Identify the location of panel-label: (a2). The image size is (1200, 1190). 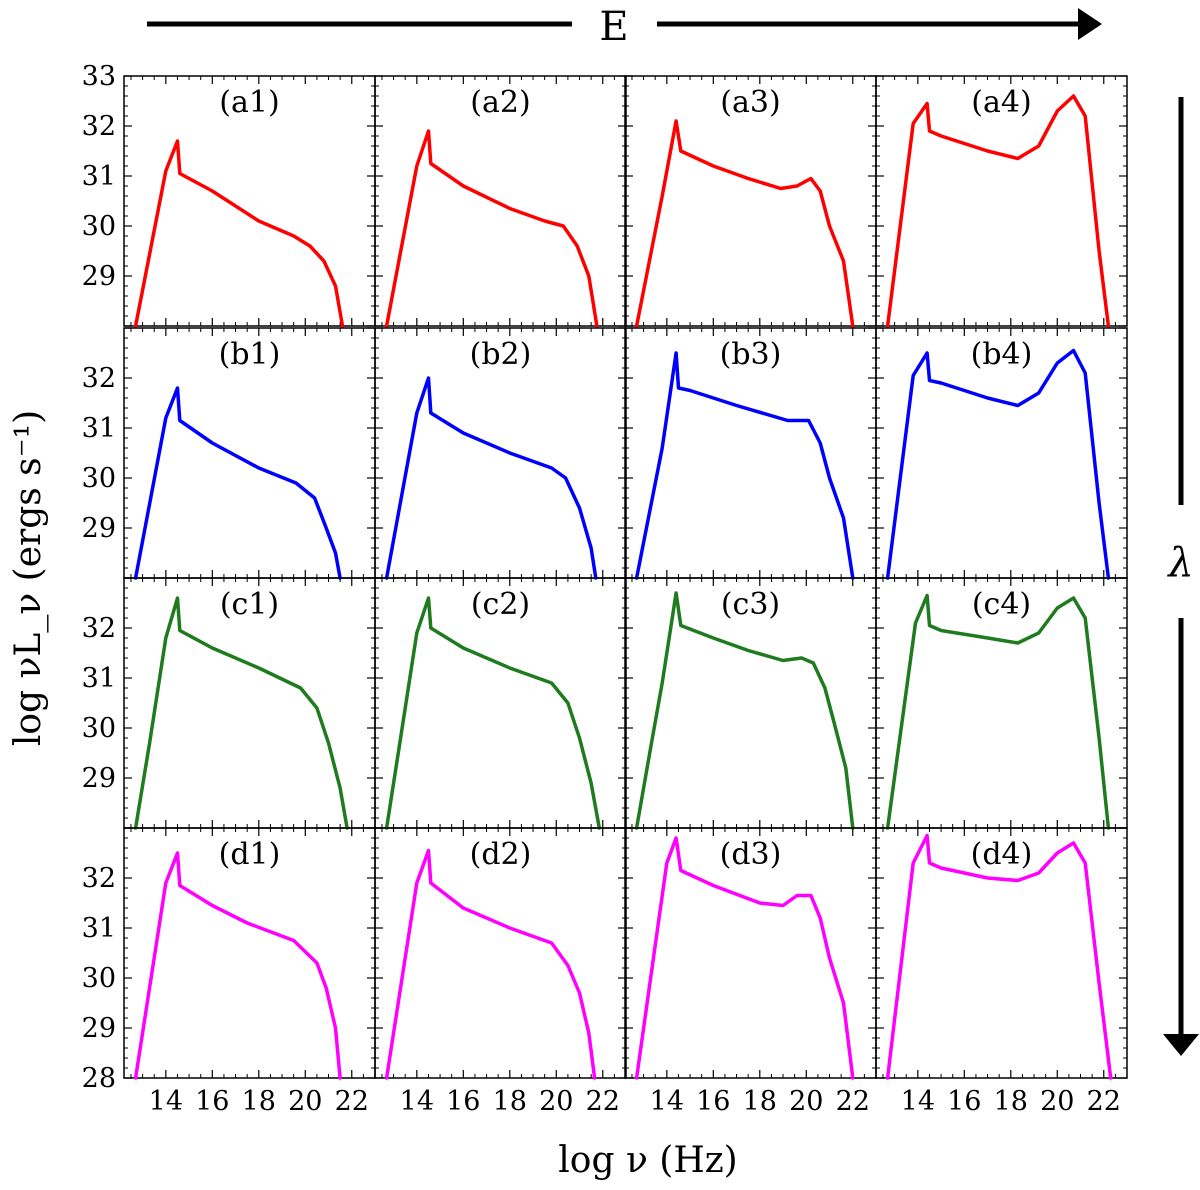
(500, 102).